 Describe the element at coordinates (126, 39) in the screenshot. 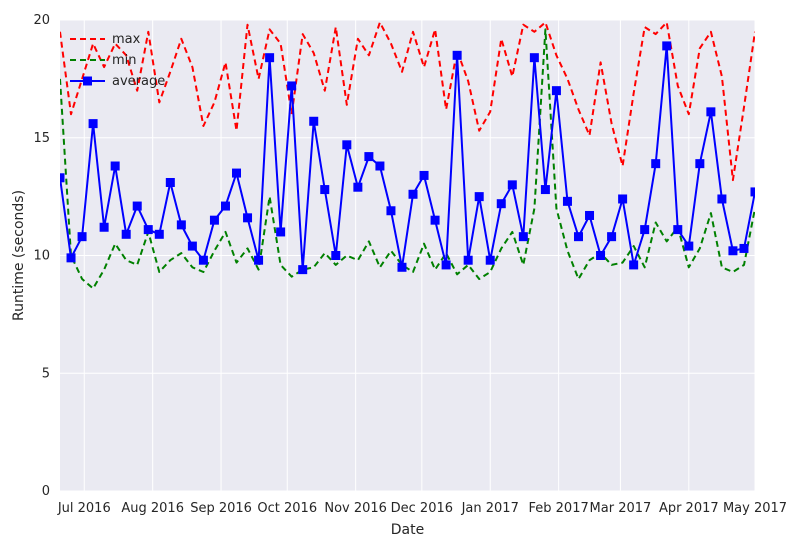

I see `legend-label-max: max` at that location.